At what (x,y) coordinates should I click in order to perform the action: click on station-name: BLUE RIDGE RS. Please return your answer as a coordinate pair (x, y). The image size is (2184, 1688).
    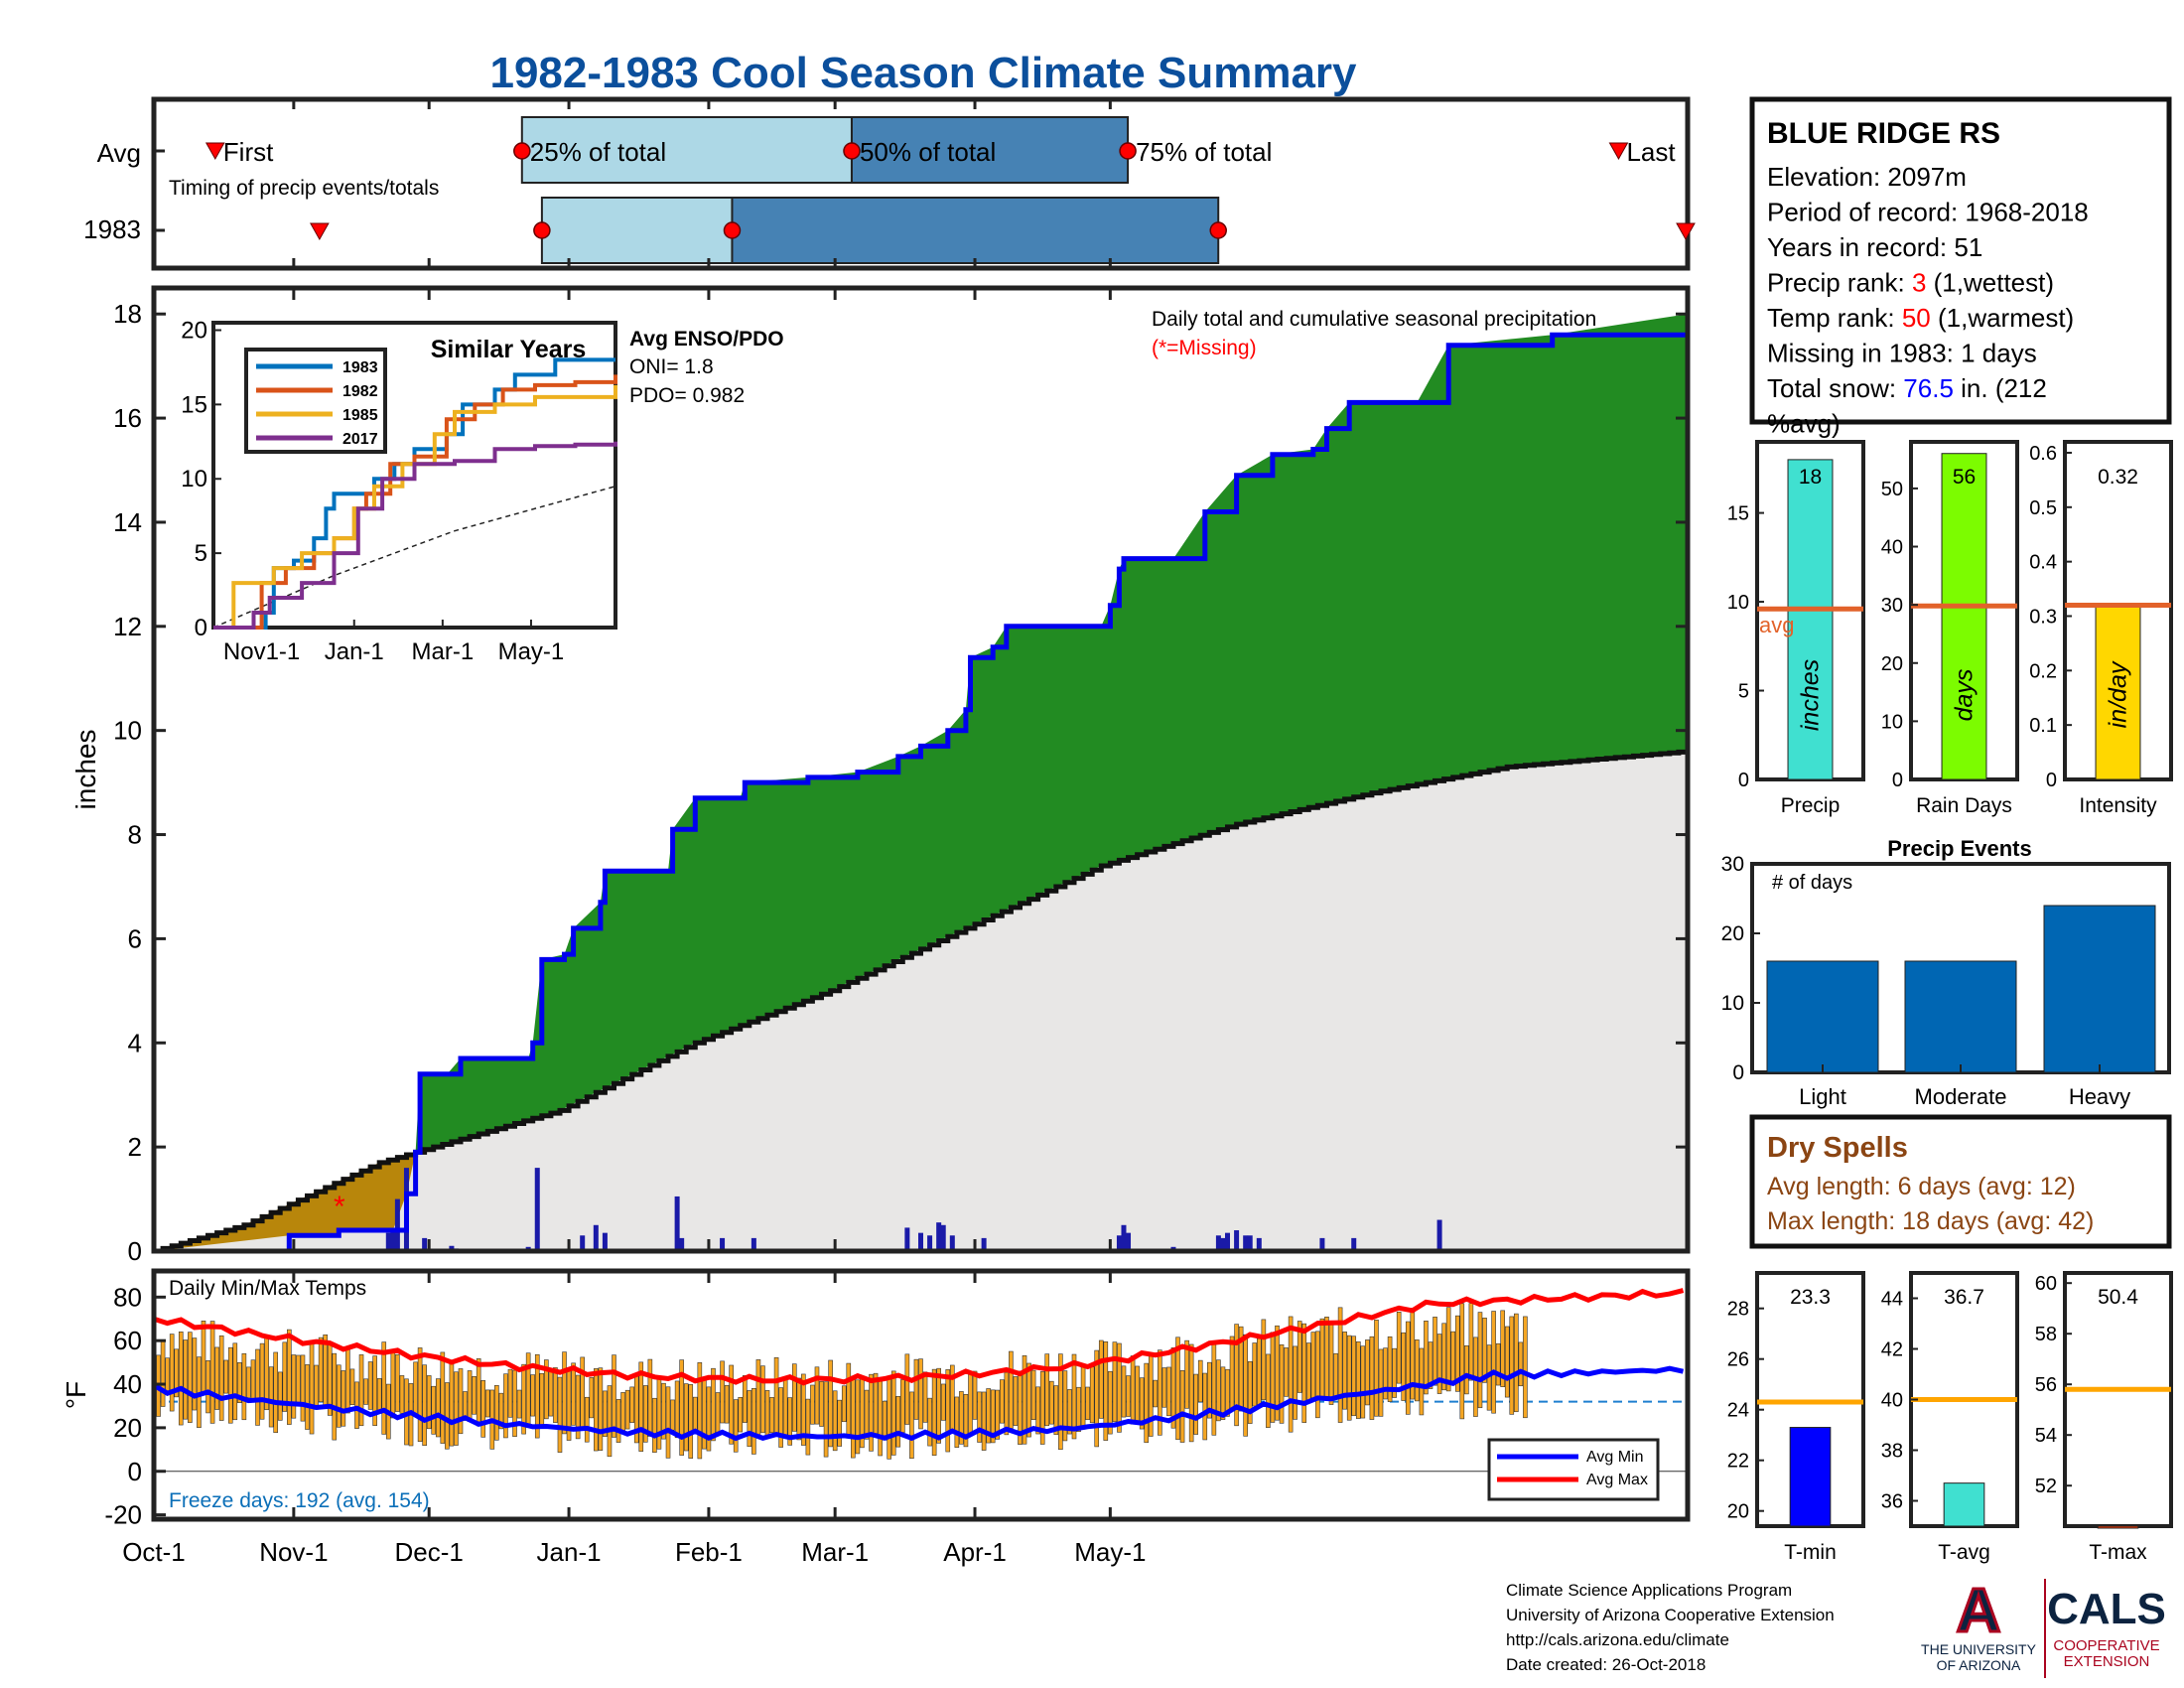
    Looking at the image, I should click on (1883, 133).